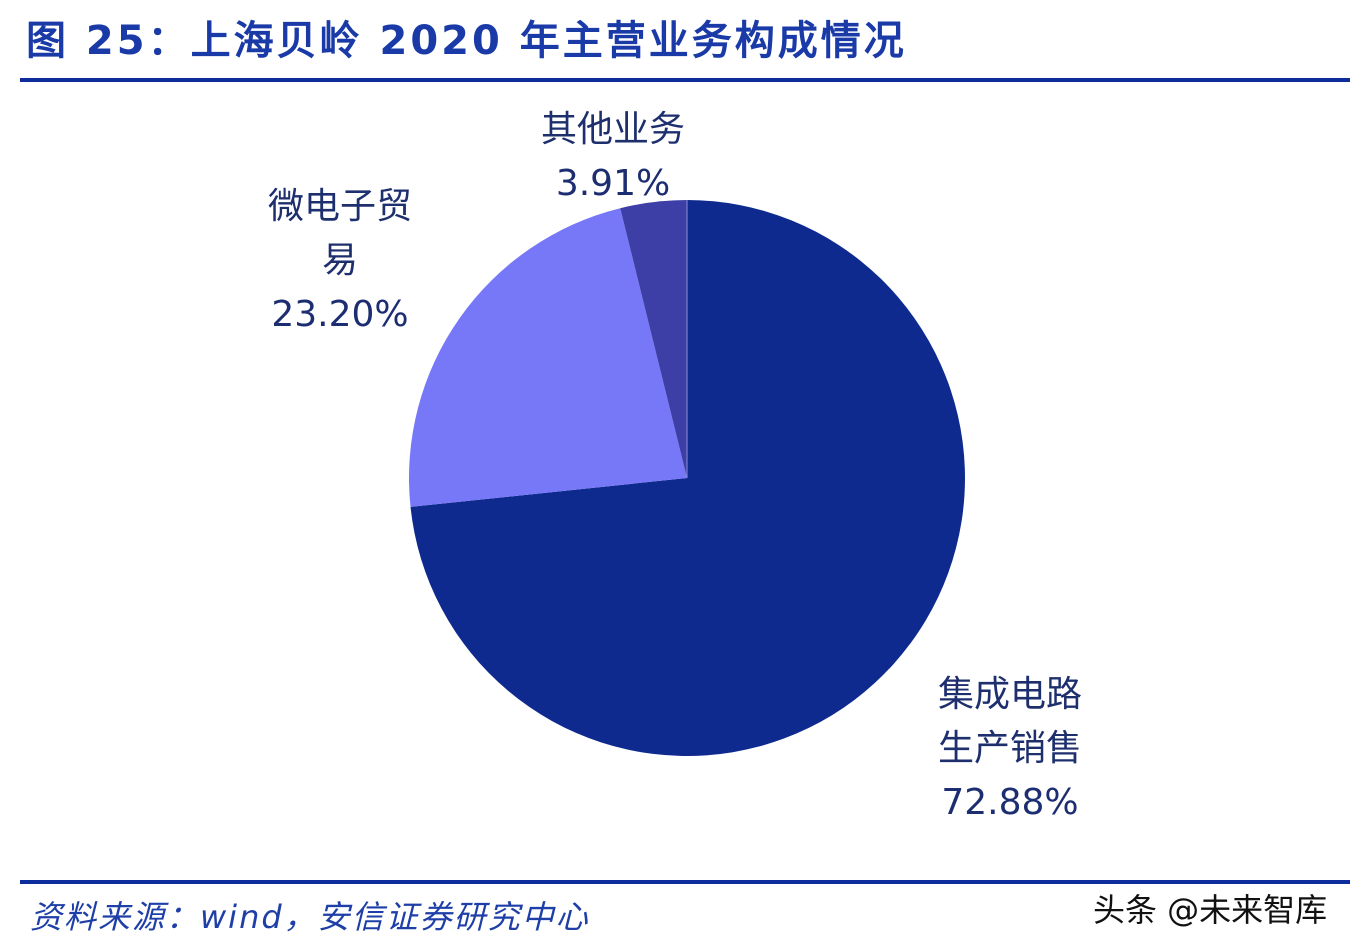 This screenshot has height=948, width=1372. Describe the element at coordinates (310, 917) in the screenshot. I see `source-note: 资料来源：wind，安信证券研究中心` at that location.